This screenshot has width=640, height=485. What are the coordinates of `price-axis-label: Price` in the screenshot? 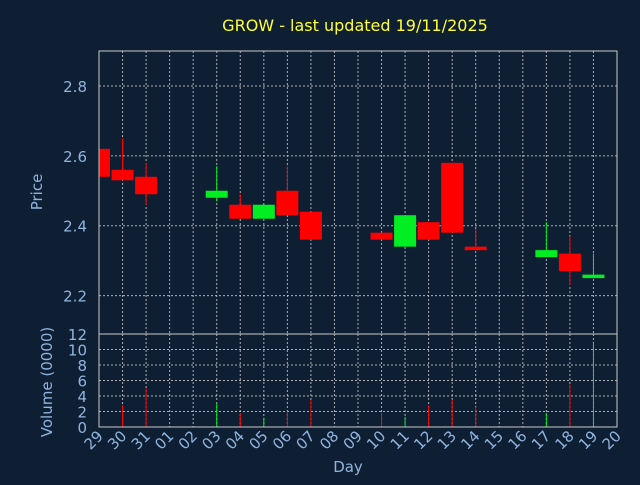 It's located at (37, 192).